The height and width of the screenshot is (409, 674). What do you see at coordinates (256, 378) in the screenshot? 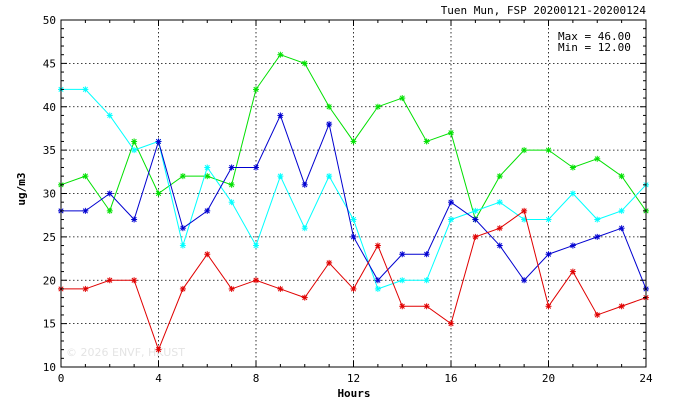
I see `x-tick-label: 8` at bounding box center [256, 378].